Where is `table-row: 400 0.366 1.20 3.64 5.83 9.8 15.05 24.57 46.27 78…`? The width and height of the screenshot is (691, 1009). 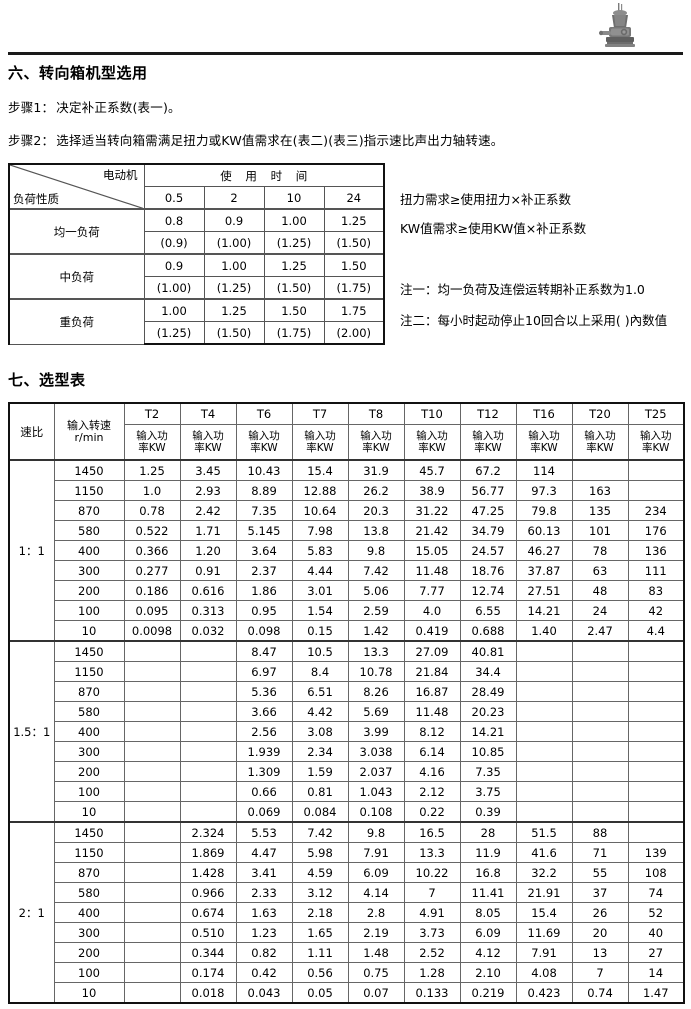 table-row: 400 0.366 1.20 3.64 5.83 9.8 15.05 24.57 46.27 78… is located at coordinates (347, 550).